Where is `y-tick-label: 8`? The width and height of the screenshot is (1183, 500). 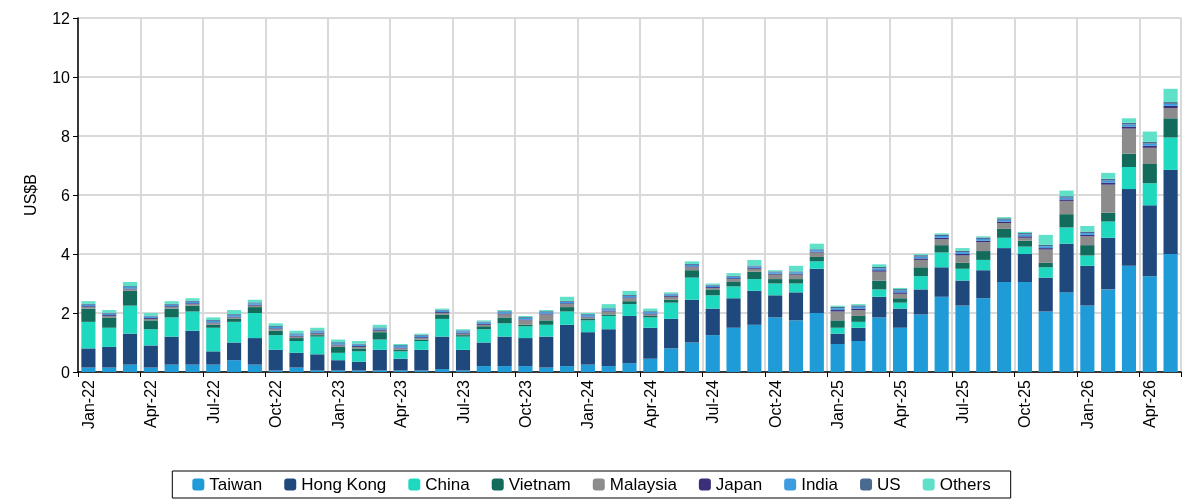
y-tick-label: 8 is located at coordinates (66, 136).